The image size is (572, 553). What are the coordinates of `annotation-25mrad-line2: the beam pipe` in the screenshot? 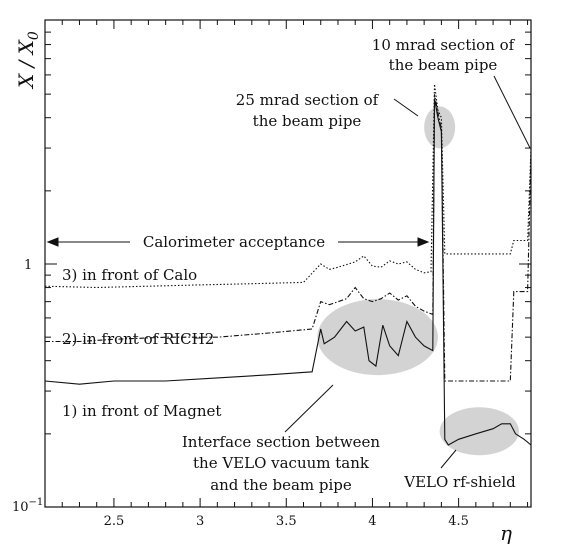 It's located at (307, 121).